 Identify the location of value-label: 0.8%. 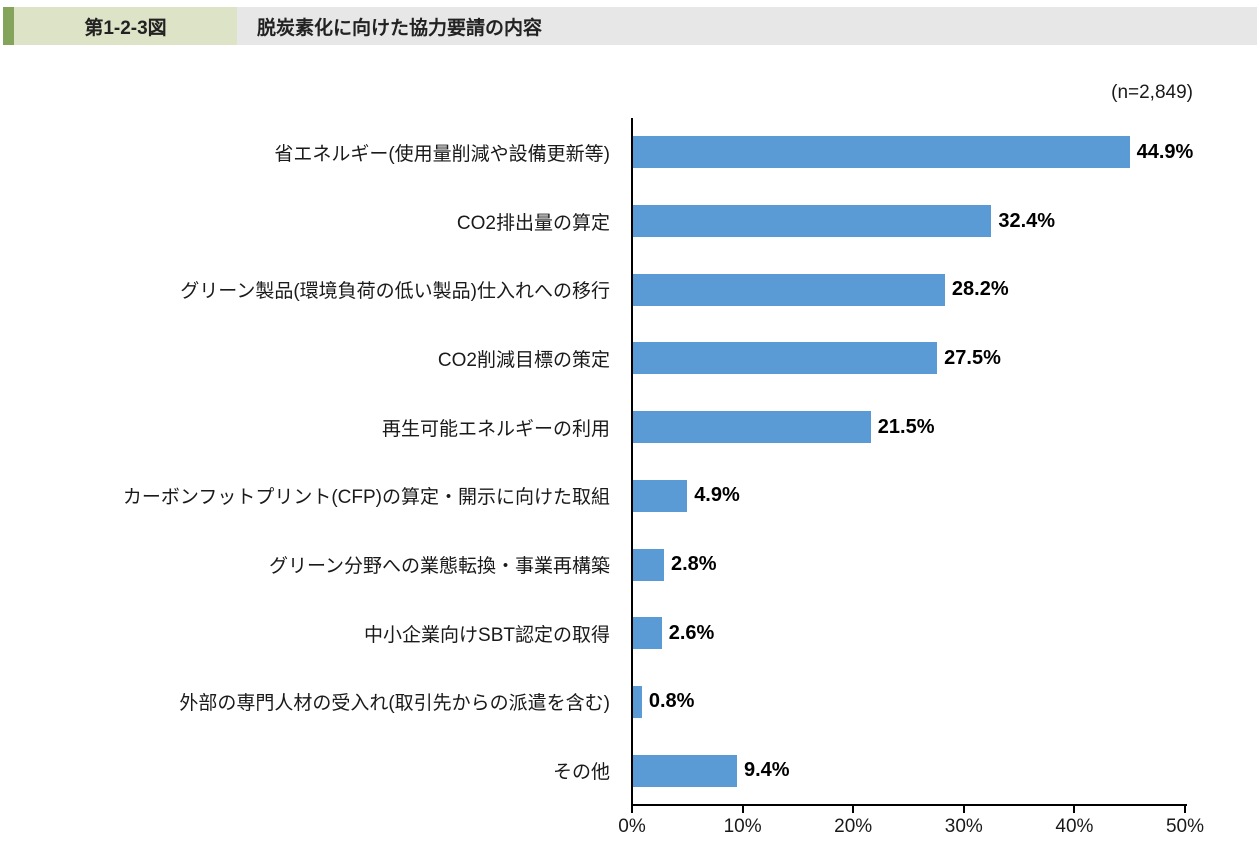
(671, 701).